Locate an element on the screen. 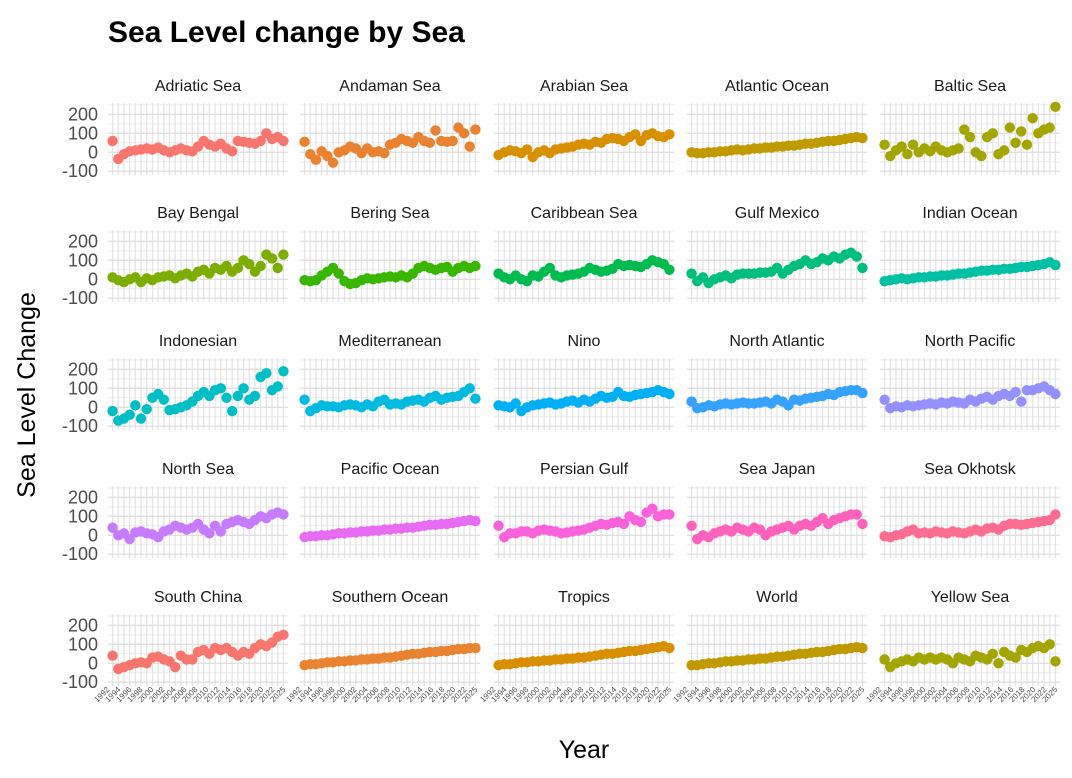 The image size is (1072, 778). facet-label: Nino is located at coordinates (584, 341).